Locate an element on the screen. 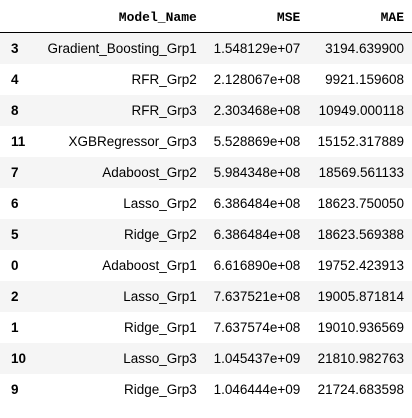 Image resolution: width=412 pixels, height=418 pixels. model-name-cell: Ridge_Grp3 is located at coordinates (160, 389).